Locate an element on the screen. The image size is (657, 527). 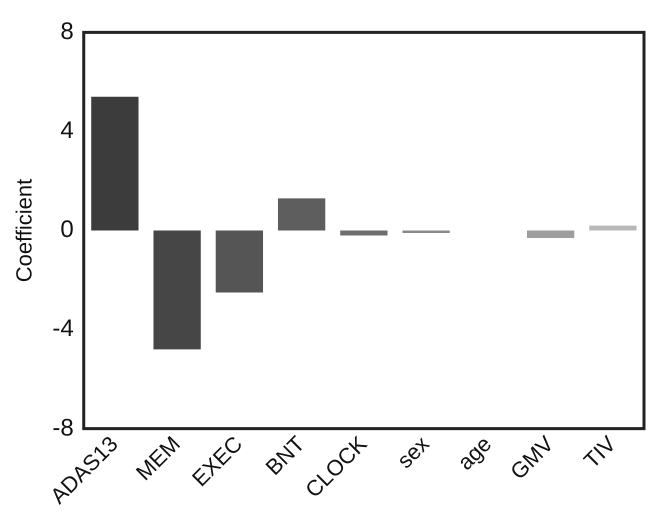
x-tick-label: sex is located at coordinates (413, 452).